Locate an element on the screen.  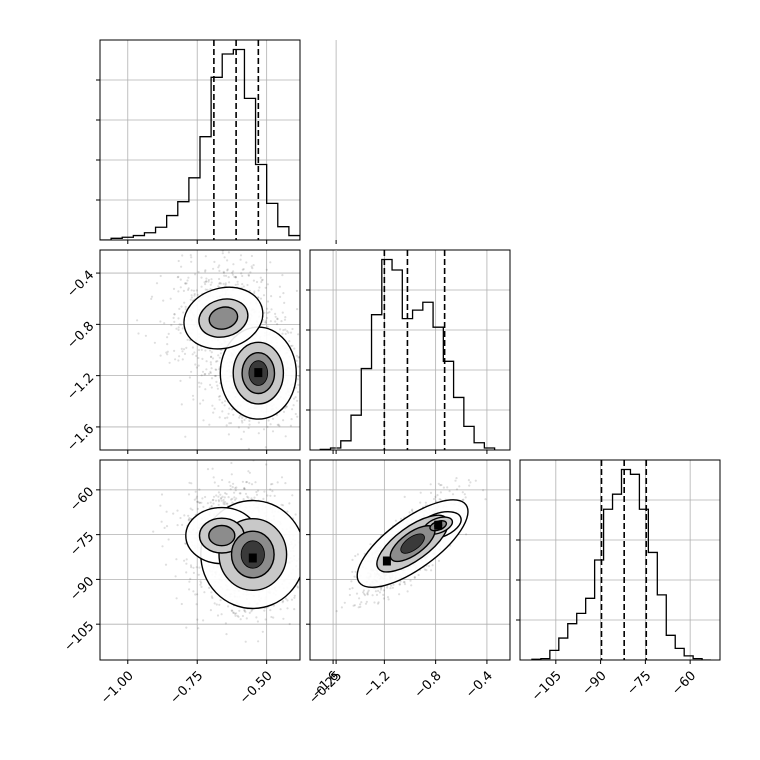
x-tick-label: −90 is located at coordinates (595, 683).